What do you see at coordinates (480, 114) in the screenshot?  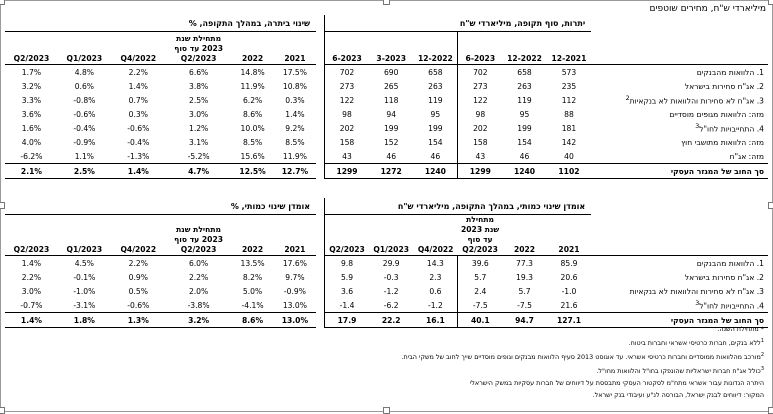 I see `table-cell: 98` at bounding box center [480, 114].